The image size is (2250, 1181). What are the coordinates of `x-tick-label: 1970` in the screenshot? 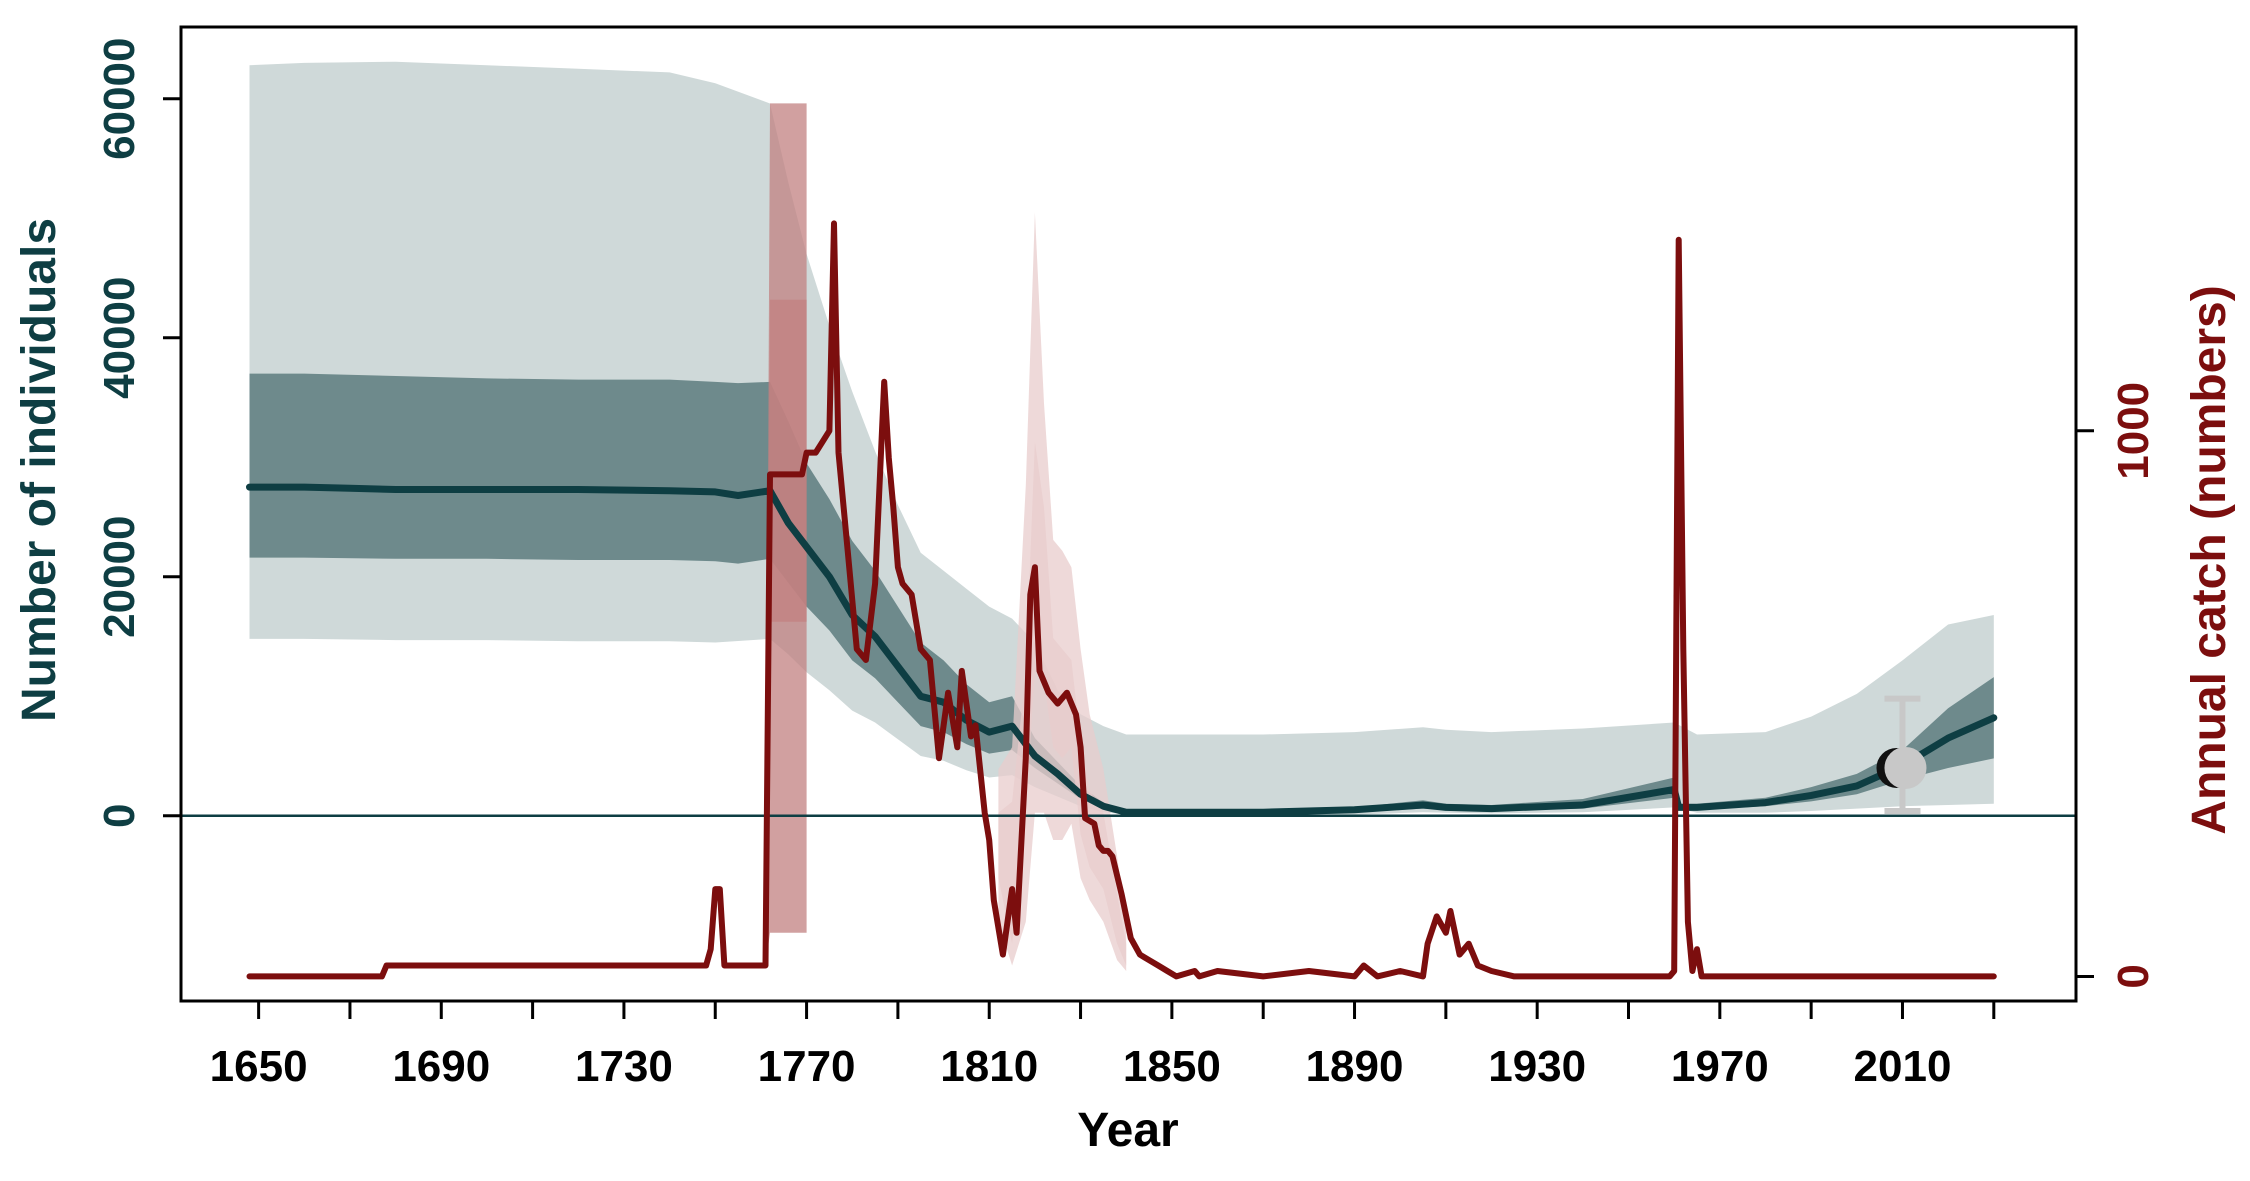 It's located at (1720, 1066).